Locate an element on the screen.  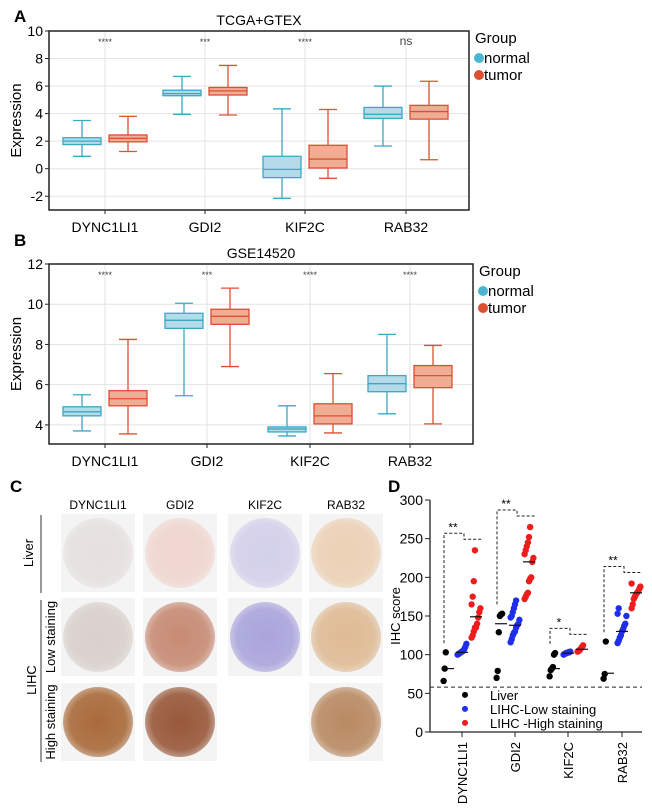
y-tick-label: 6 is located at coordinates (39, 385).